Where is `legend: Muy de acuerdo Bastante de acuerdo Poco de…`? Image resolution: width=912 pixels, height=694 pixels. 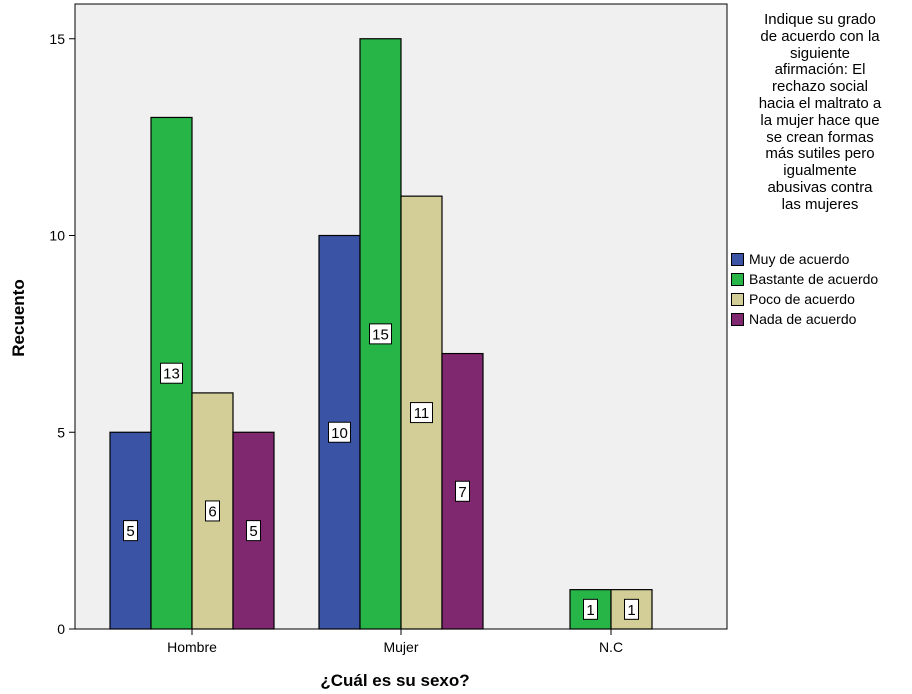 legend: Muy de acuerdo Bastante de acuerdo Poco de… is located at coordinates (804, 289).